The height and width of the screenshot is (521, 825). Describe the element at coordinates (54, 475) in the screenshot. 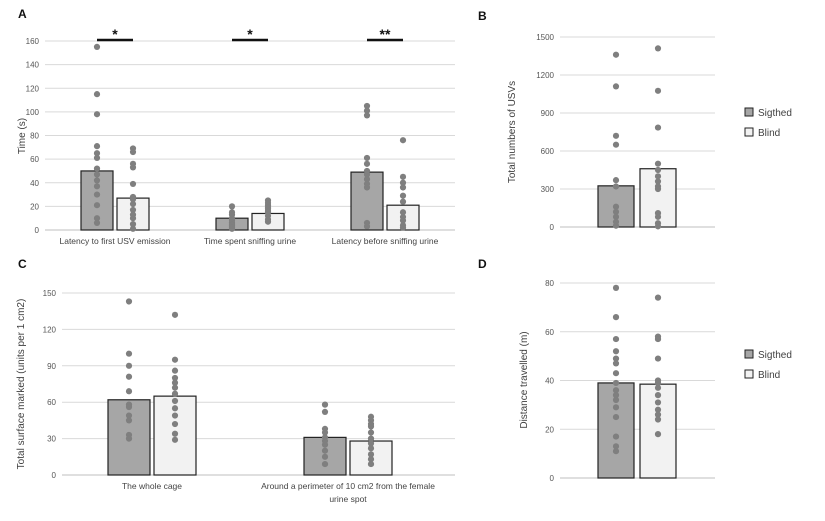

I see `y-tick-label-c: 0` at that location.